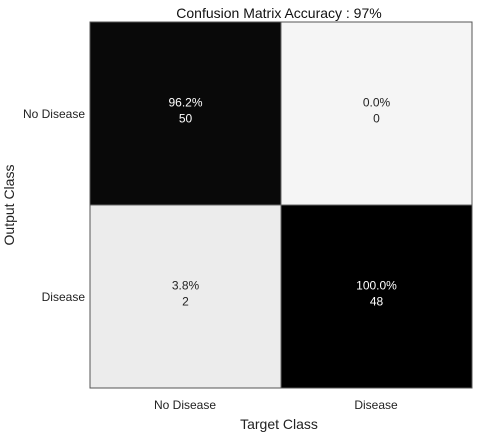 The width and height of the screenshot is (480, 434). What do you see at coordinates (185, 103) in the screenshot?
I see `cell-percent-r0-c0: 96.2%` at bounding box center [185, 103].